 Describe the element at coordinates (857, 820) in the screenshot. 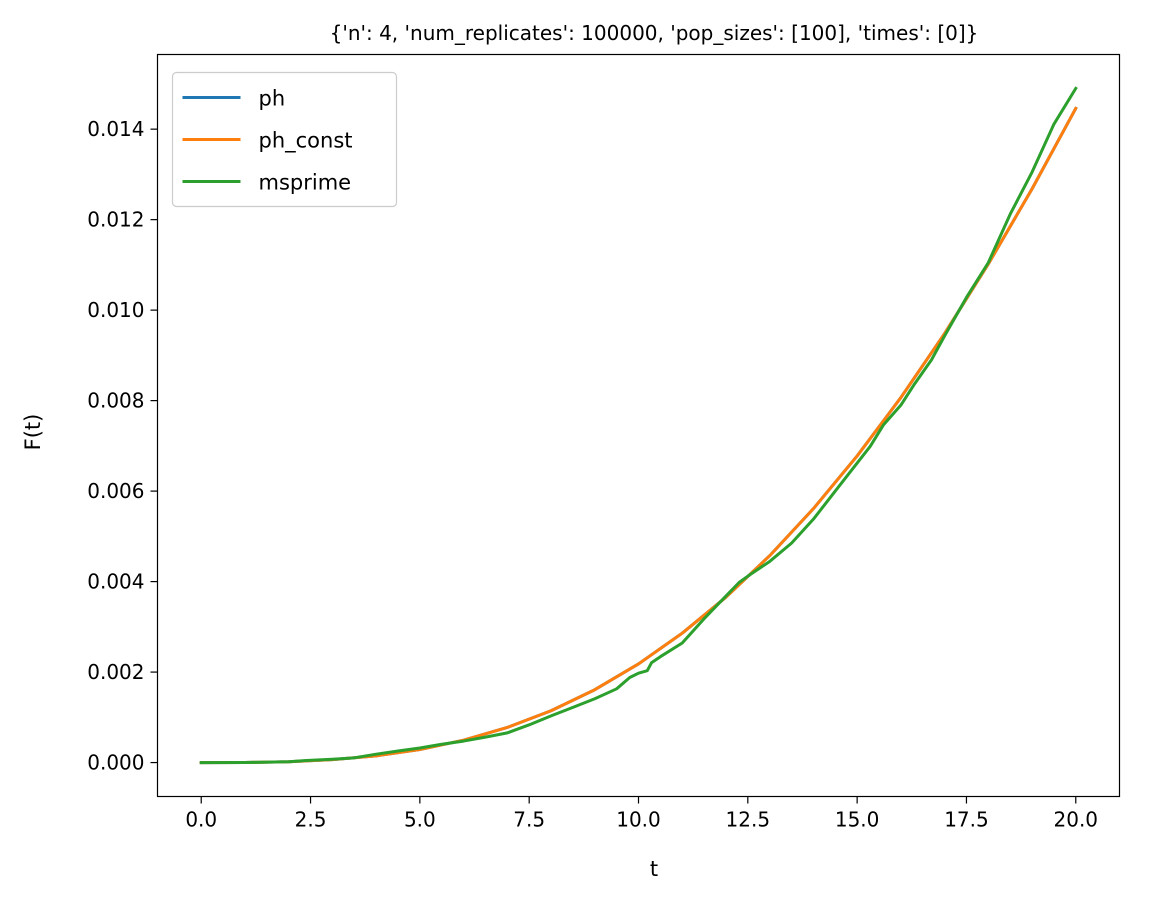

I see `x-tick-label: 15.0` at that location.